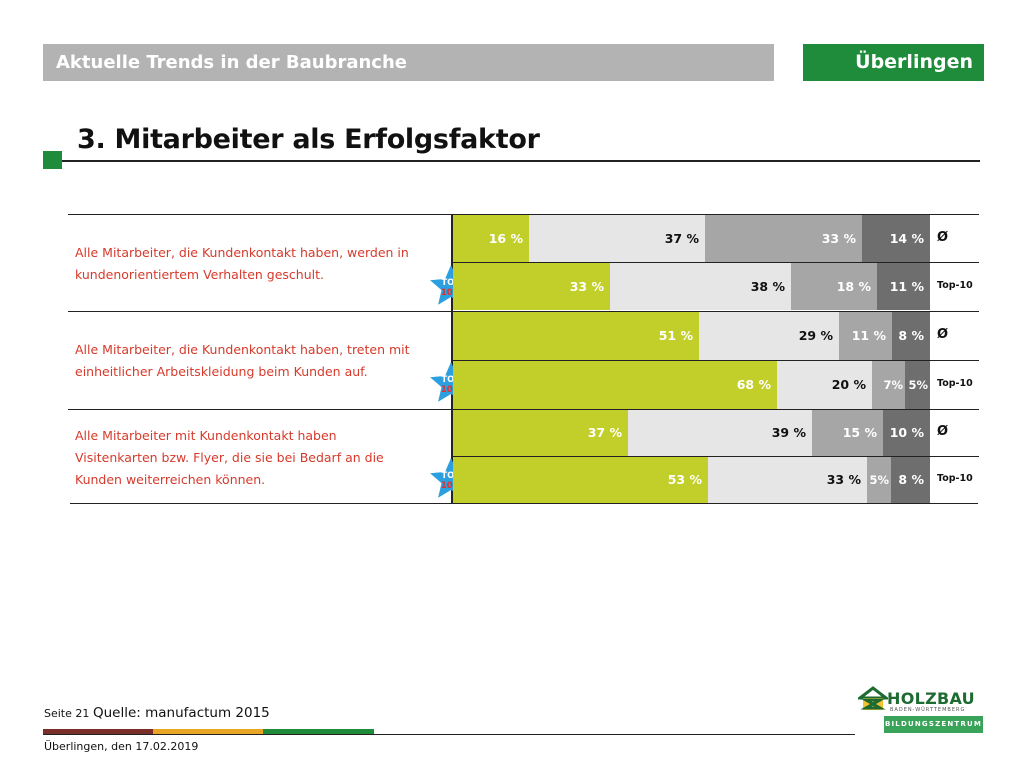 The width and height of the screenshot is (1024, 768). Describe the element at coordinates (318, 731) in the screenshot. I see `color-bar-green` at that location.